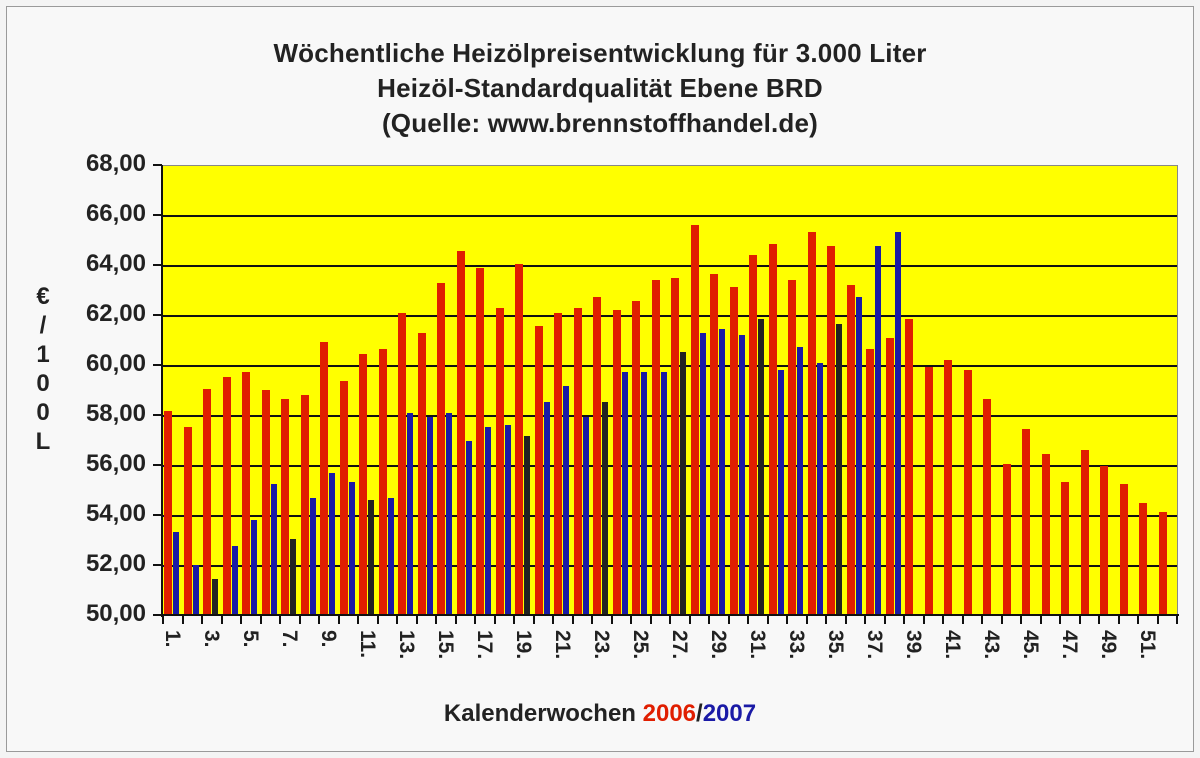 The image size is (1200, 758). Describe the element at coordinates (543, 713) in the screenshot. I see `x-axis-label-prefix: Kalenderwochen` at that location.